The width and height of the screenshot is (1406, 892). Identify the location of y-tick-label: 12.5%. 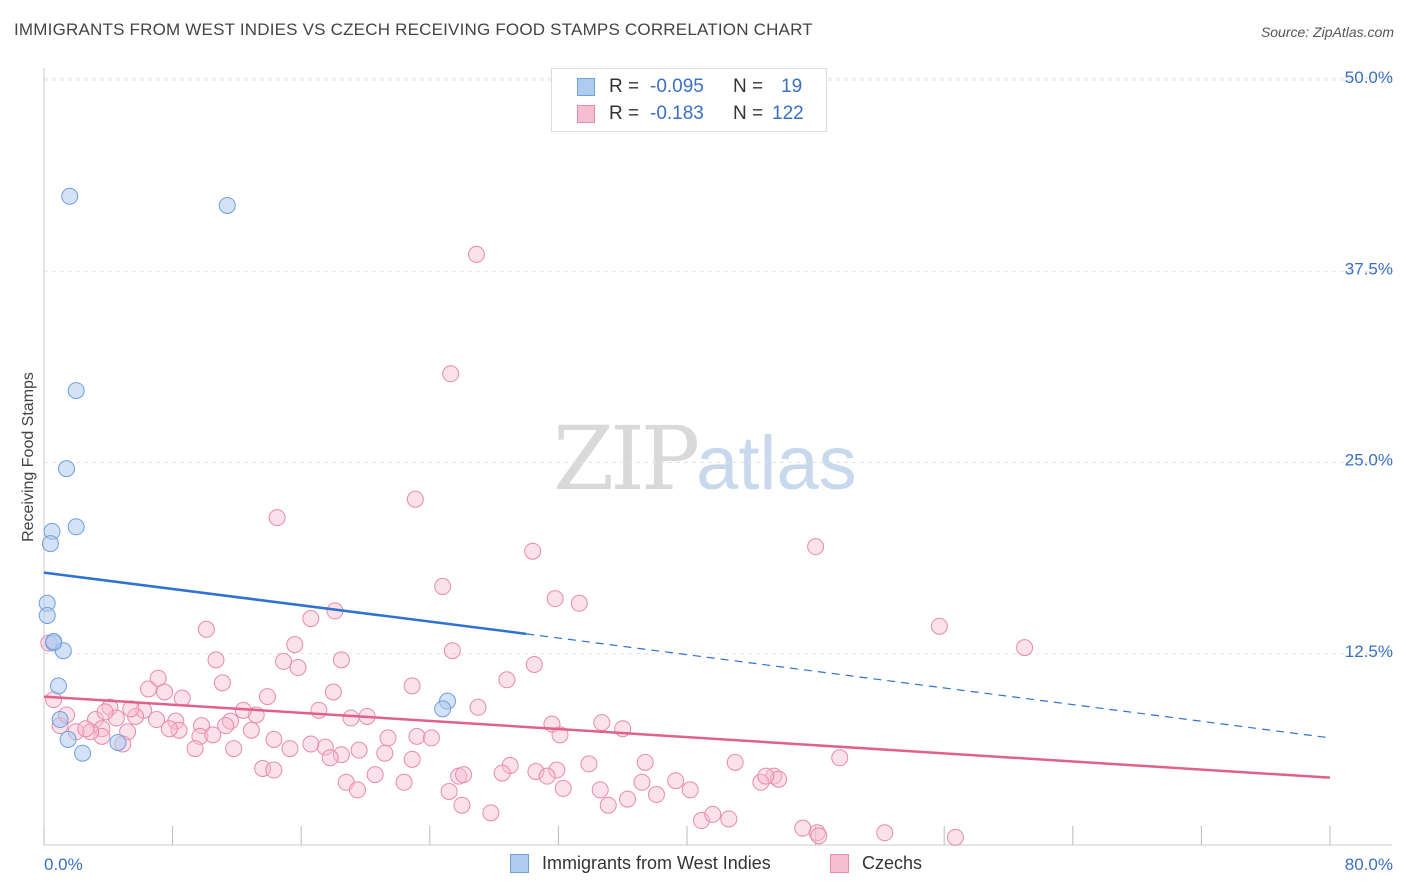
(1369, 651).